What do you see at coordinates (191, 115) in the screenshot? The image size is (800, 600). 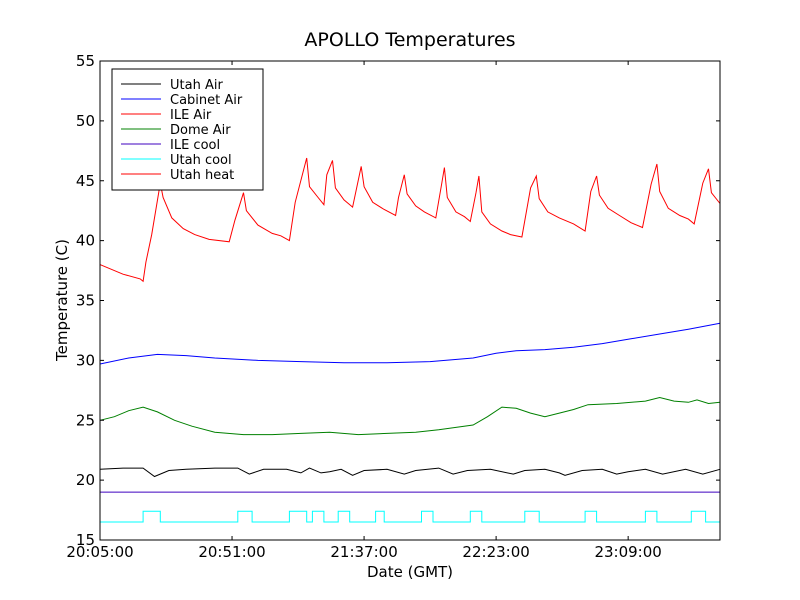 I see `legend-label-ile-air: ILE Air` at bounding box center [191, 115].